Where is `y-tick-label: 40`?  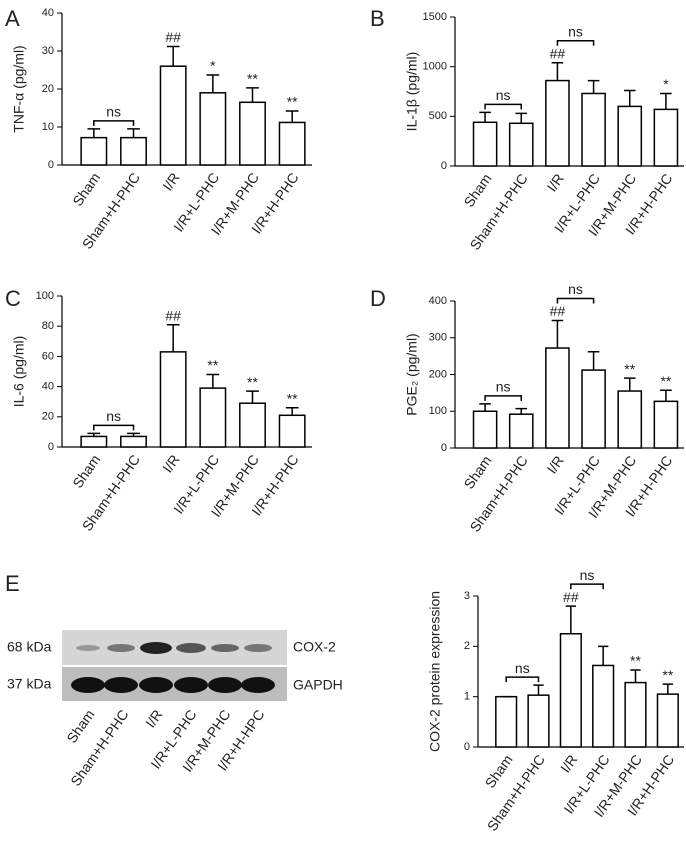 y-tick-label: 40 is located at coordinates (48, 387).